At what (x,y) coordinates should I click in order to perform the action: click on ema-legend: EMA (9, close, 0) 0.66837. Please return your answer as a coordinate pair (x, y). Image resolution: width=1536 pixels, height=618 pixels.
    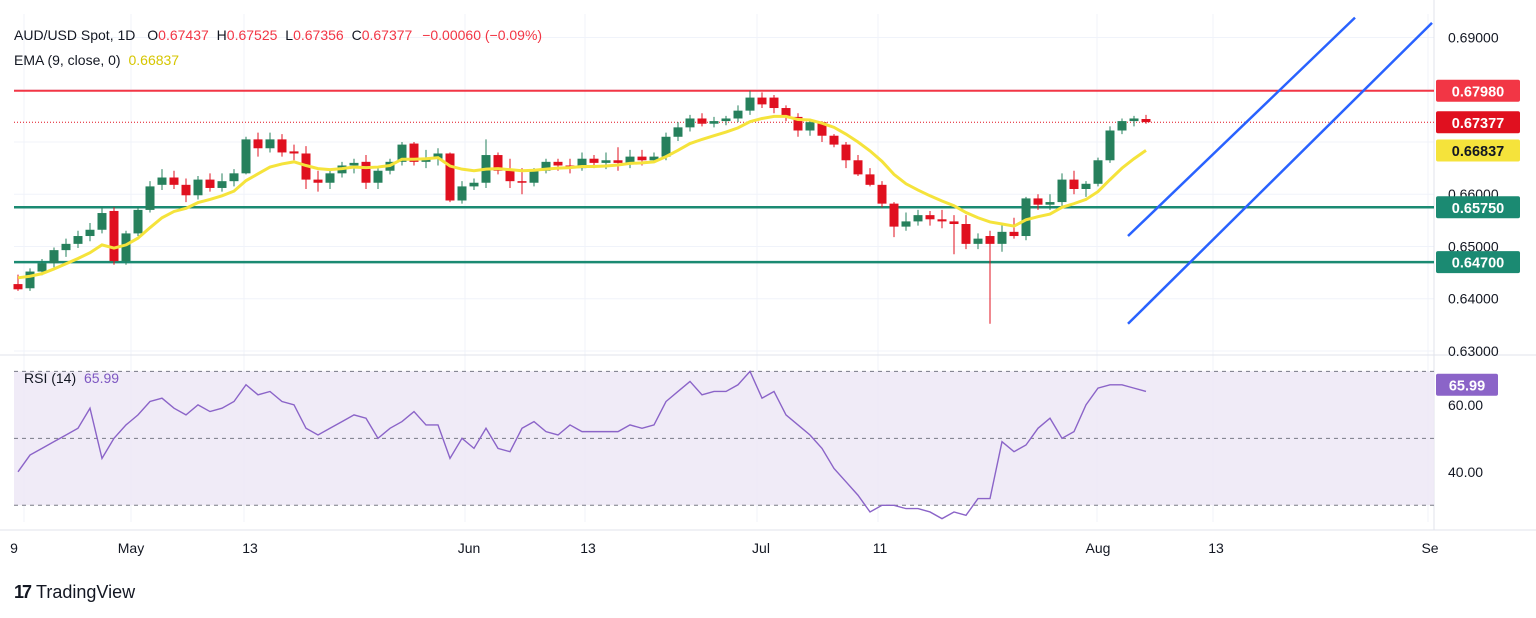
    Looking at the image, I should click on (96, 60).